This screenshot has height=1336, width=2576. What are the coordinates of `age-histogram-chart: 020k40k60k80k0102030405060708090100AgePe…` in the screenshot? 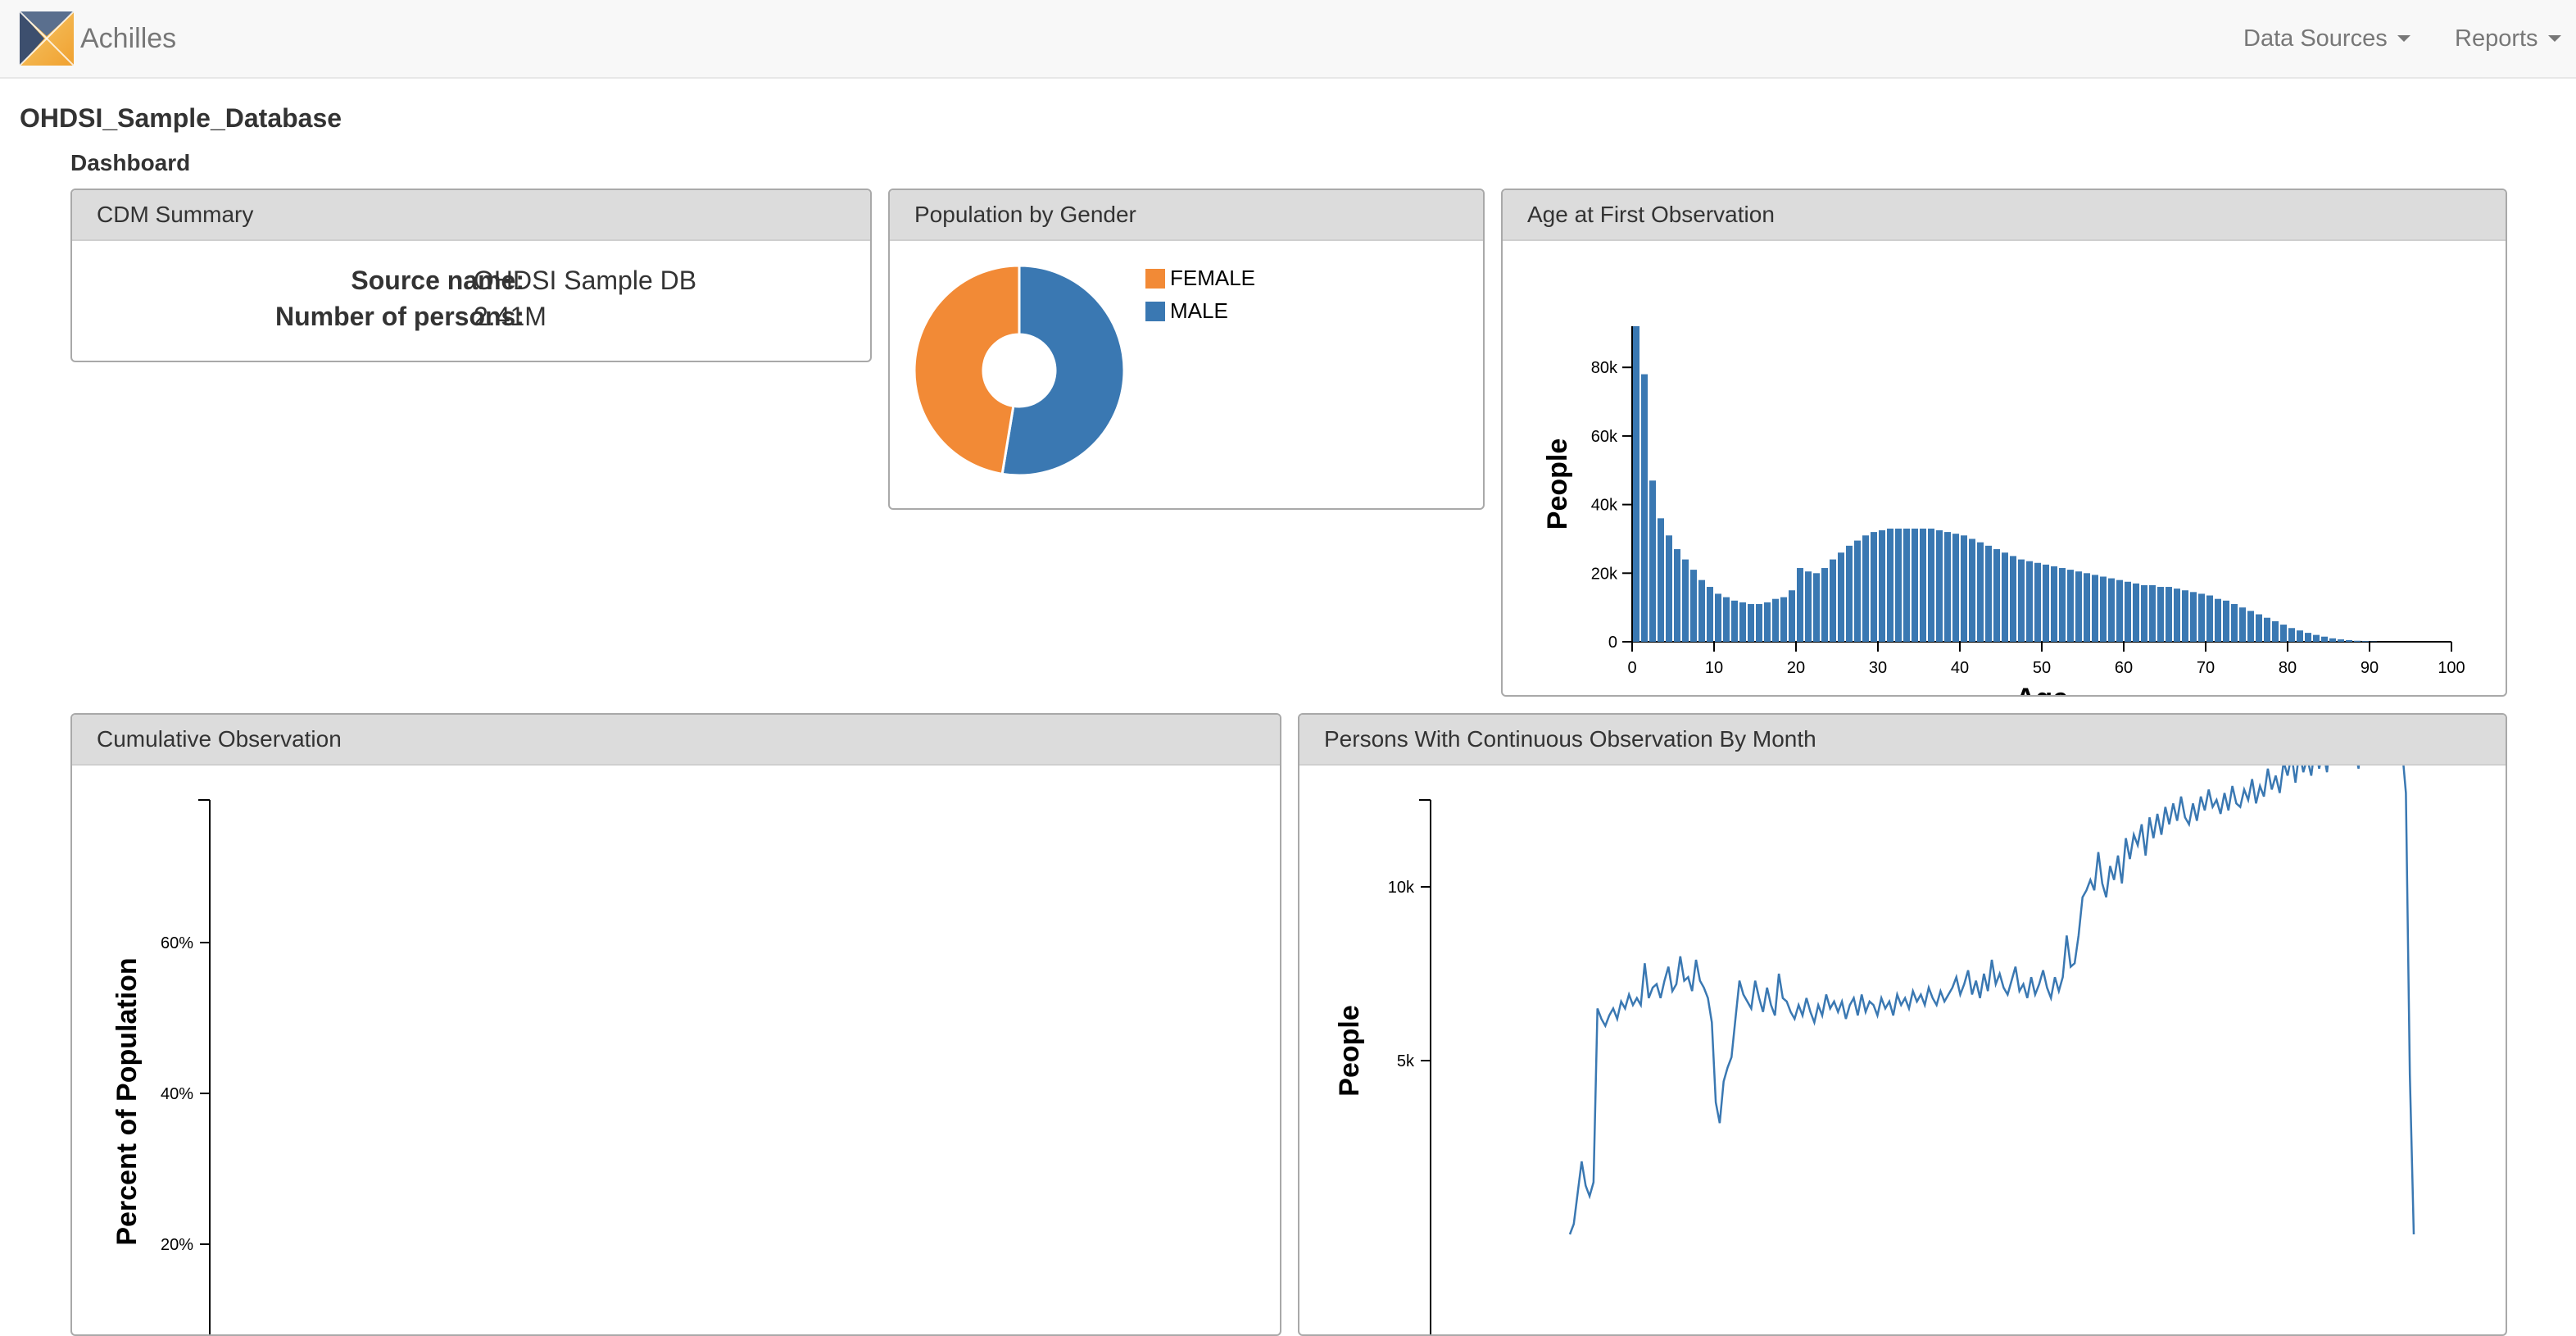 It's located at (2005, 468).